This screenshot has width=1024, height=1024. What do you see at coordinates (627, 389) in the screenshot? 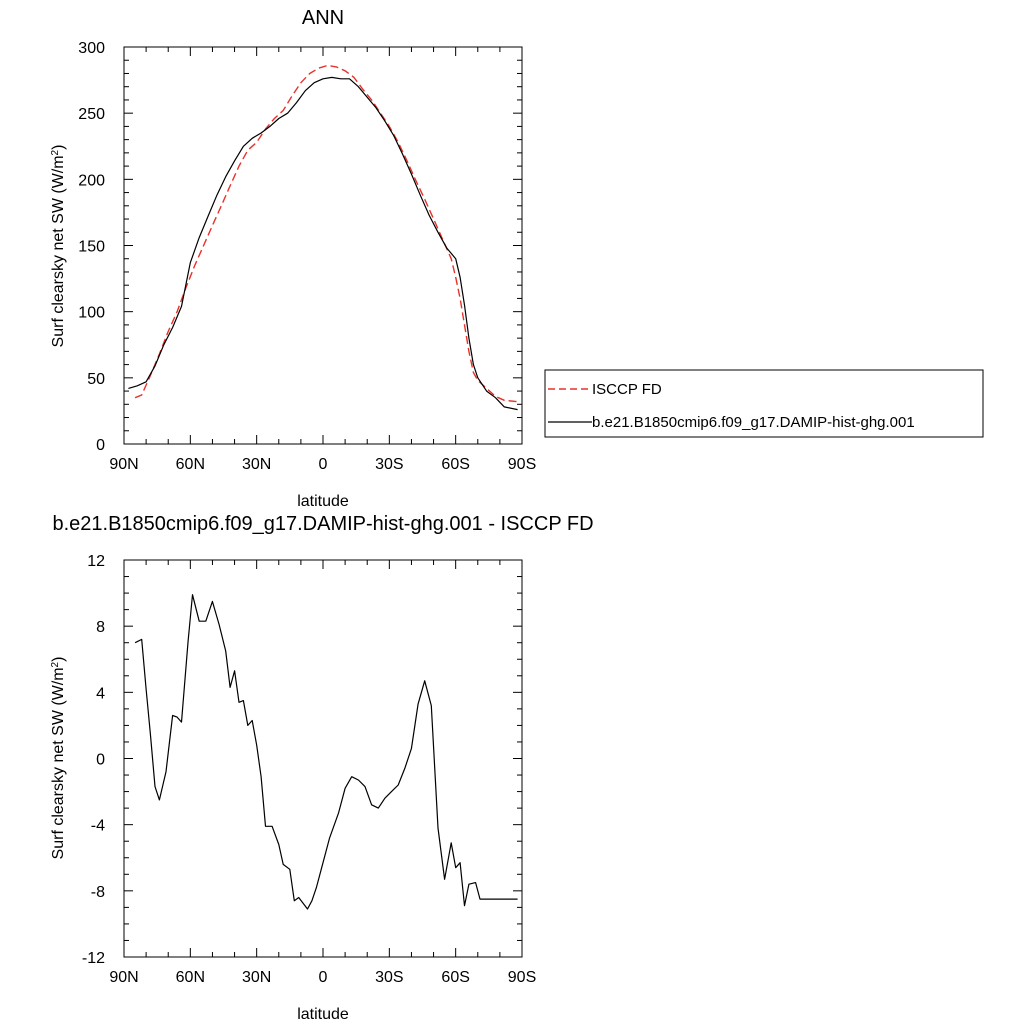
I see `legend-label: ISCCP FD` at bounding box center [627, 389].